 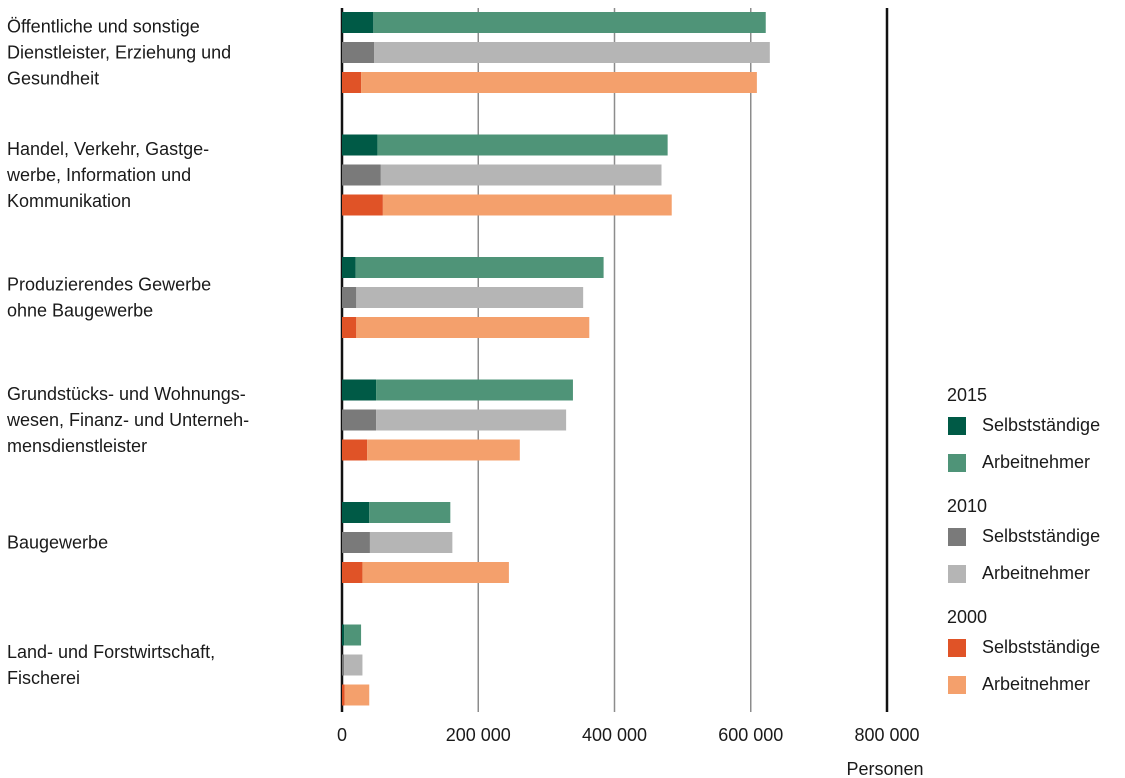 What do you see at coordinates (886, 735) in the screenshot?
I see `x-tick-label: 800 000` at bounding box center [886, 735].